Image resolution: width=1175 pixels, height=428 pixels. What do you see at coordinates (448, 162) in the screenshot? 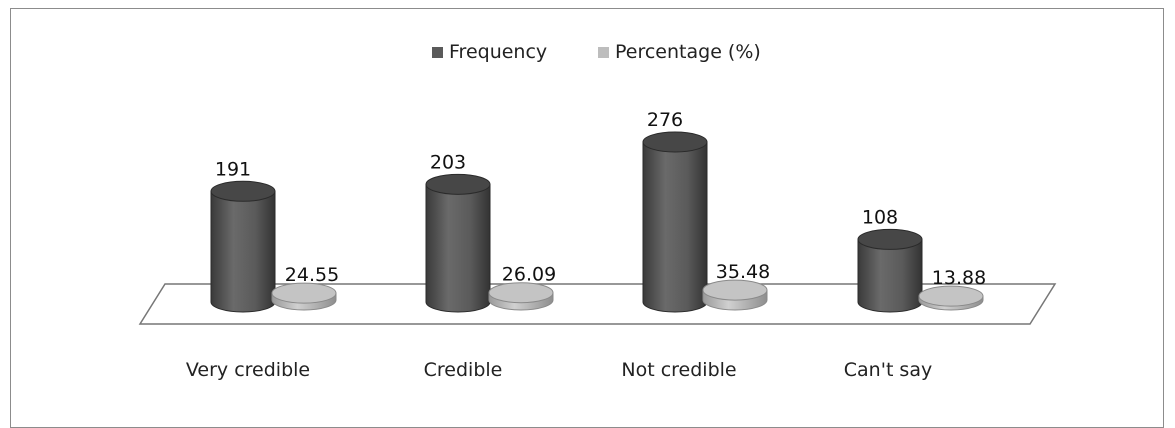
I see `data-label-frequency-2: 203` at bounding box center [448, 162].